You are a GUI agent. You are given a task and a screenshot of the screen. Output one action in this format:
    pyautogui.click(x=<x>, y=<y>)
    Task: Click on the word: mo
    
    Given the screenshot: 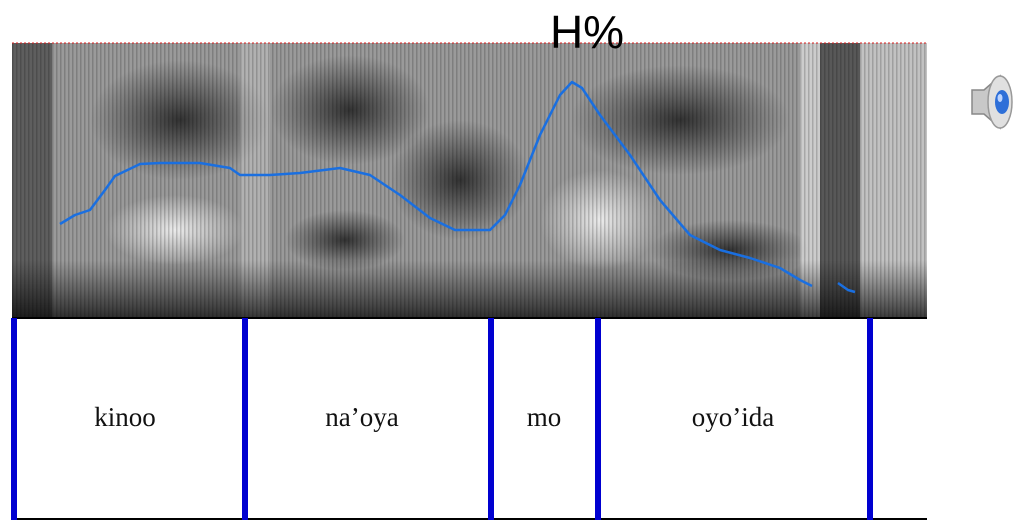 What is the action you would take?
    pyautogui.click(x=544, y=417)
    